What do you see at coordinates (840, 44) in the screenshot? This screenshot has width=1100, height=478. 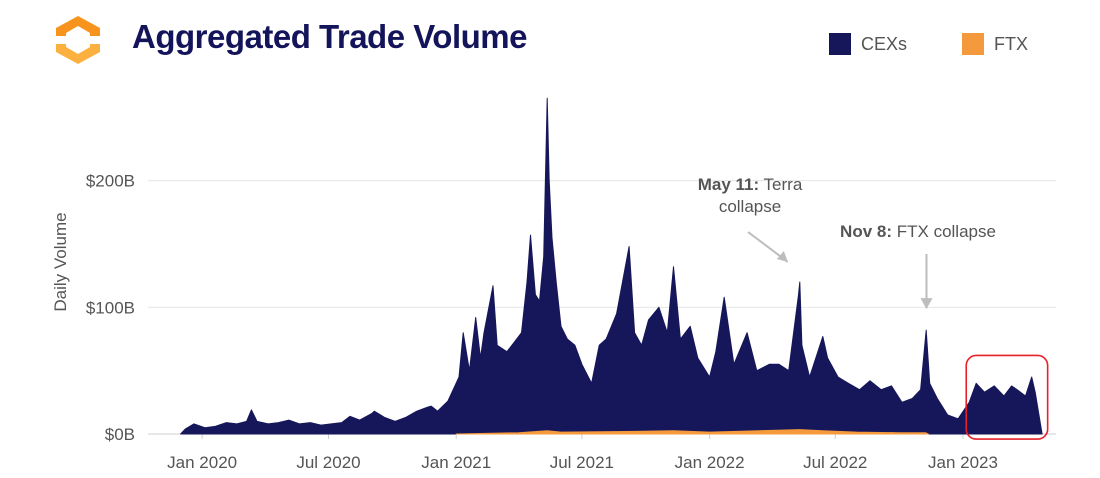 I see `legend-swatch-cexs` at bounding box center [840, 44].